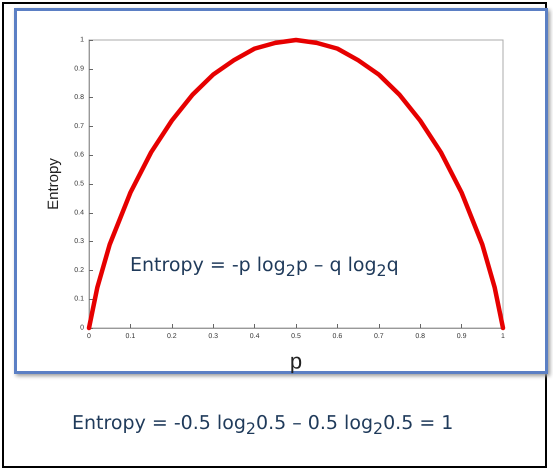  I want to click on x-axis-title: p, so click(296, 361).